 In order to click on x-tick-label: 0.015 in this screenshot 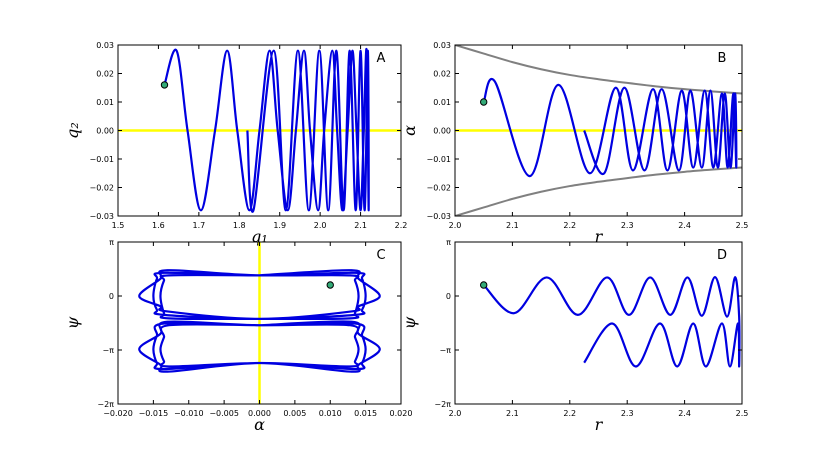, I will do `click(365, 413)`.